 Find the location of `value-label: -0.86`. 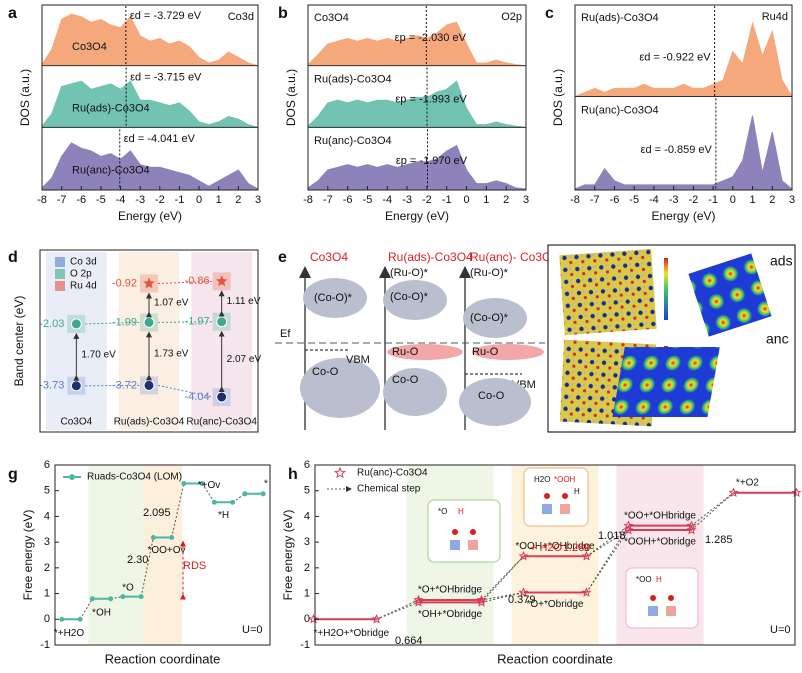

value-label: -0.86 is located at coordinates (197, 281).